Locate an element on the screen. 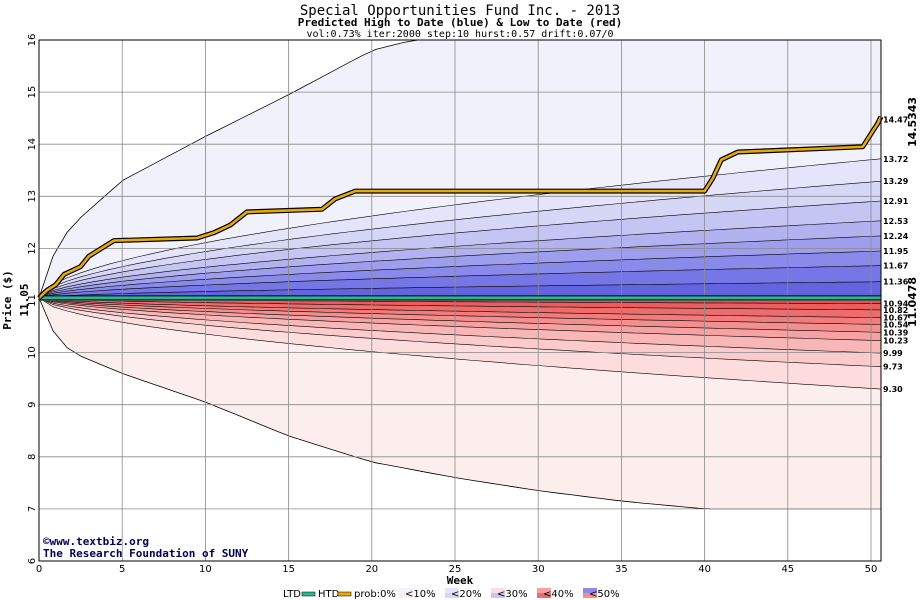  high-end-label: 11.36 is located at coordinates (896, 282).